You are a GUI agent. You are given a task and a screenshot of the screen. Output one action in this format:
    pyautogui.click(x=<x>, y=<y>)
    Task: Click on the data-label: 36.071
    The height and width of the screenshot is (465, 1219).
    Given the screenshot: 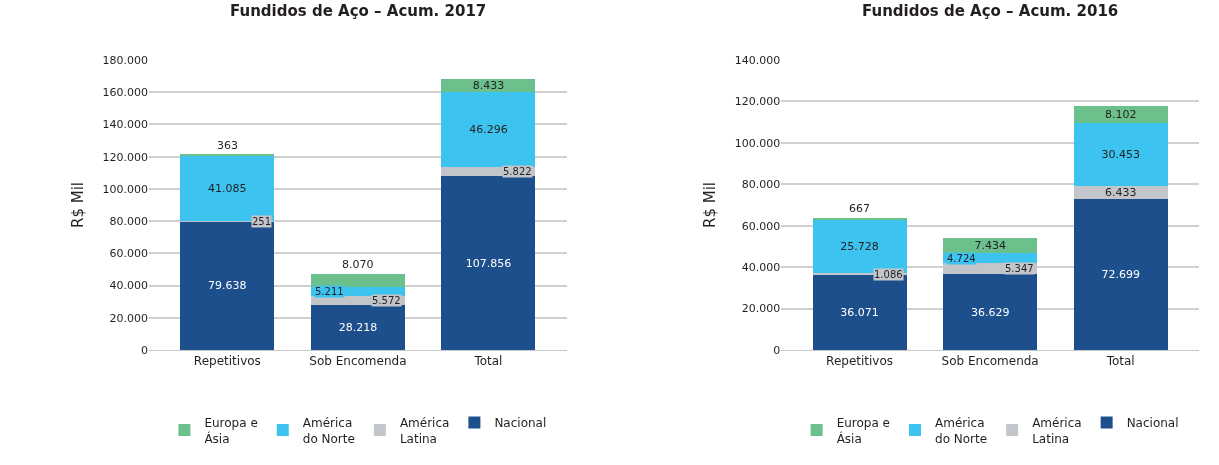 What is the action you would take?
    pyautogui.click(x=859, y=313)
    